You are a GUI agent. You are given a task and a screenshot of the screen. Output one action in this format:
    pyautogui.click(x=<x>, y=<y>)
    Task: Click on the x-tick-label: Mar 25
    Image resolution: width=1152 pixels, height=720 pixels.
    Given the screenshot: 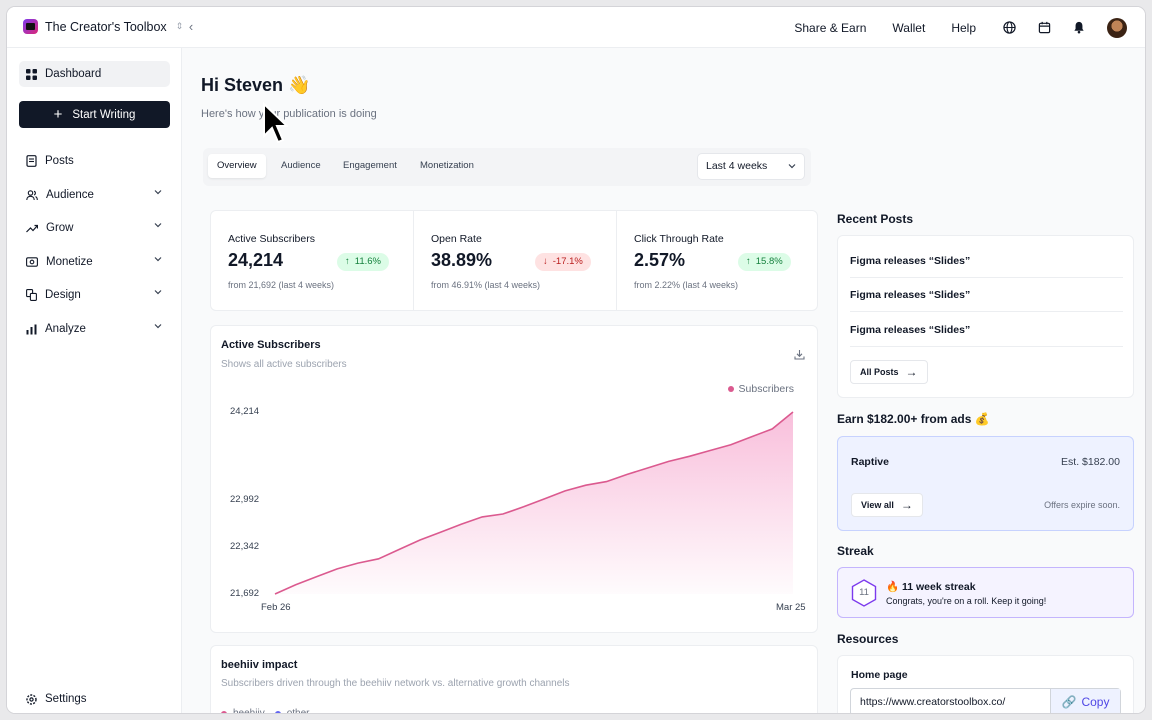 What is the action you would take?
    pyautogui.click(x=791, y=607)
    